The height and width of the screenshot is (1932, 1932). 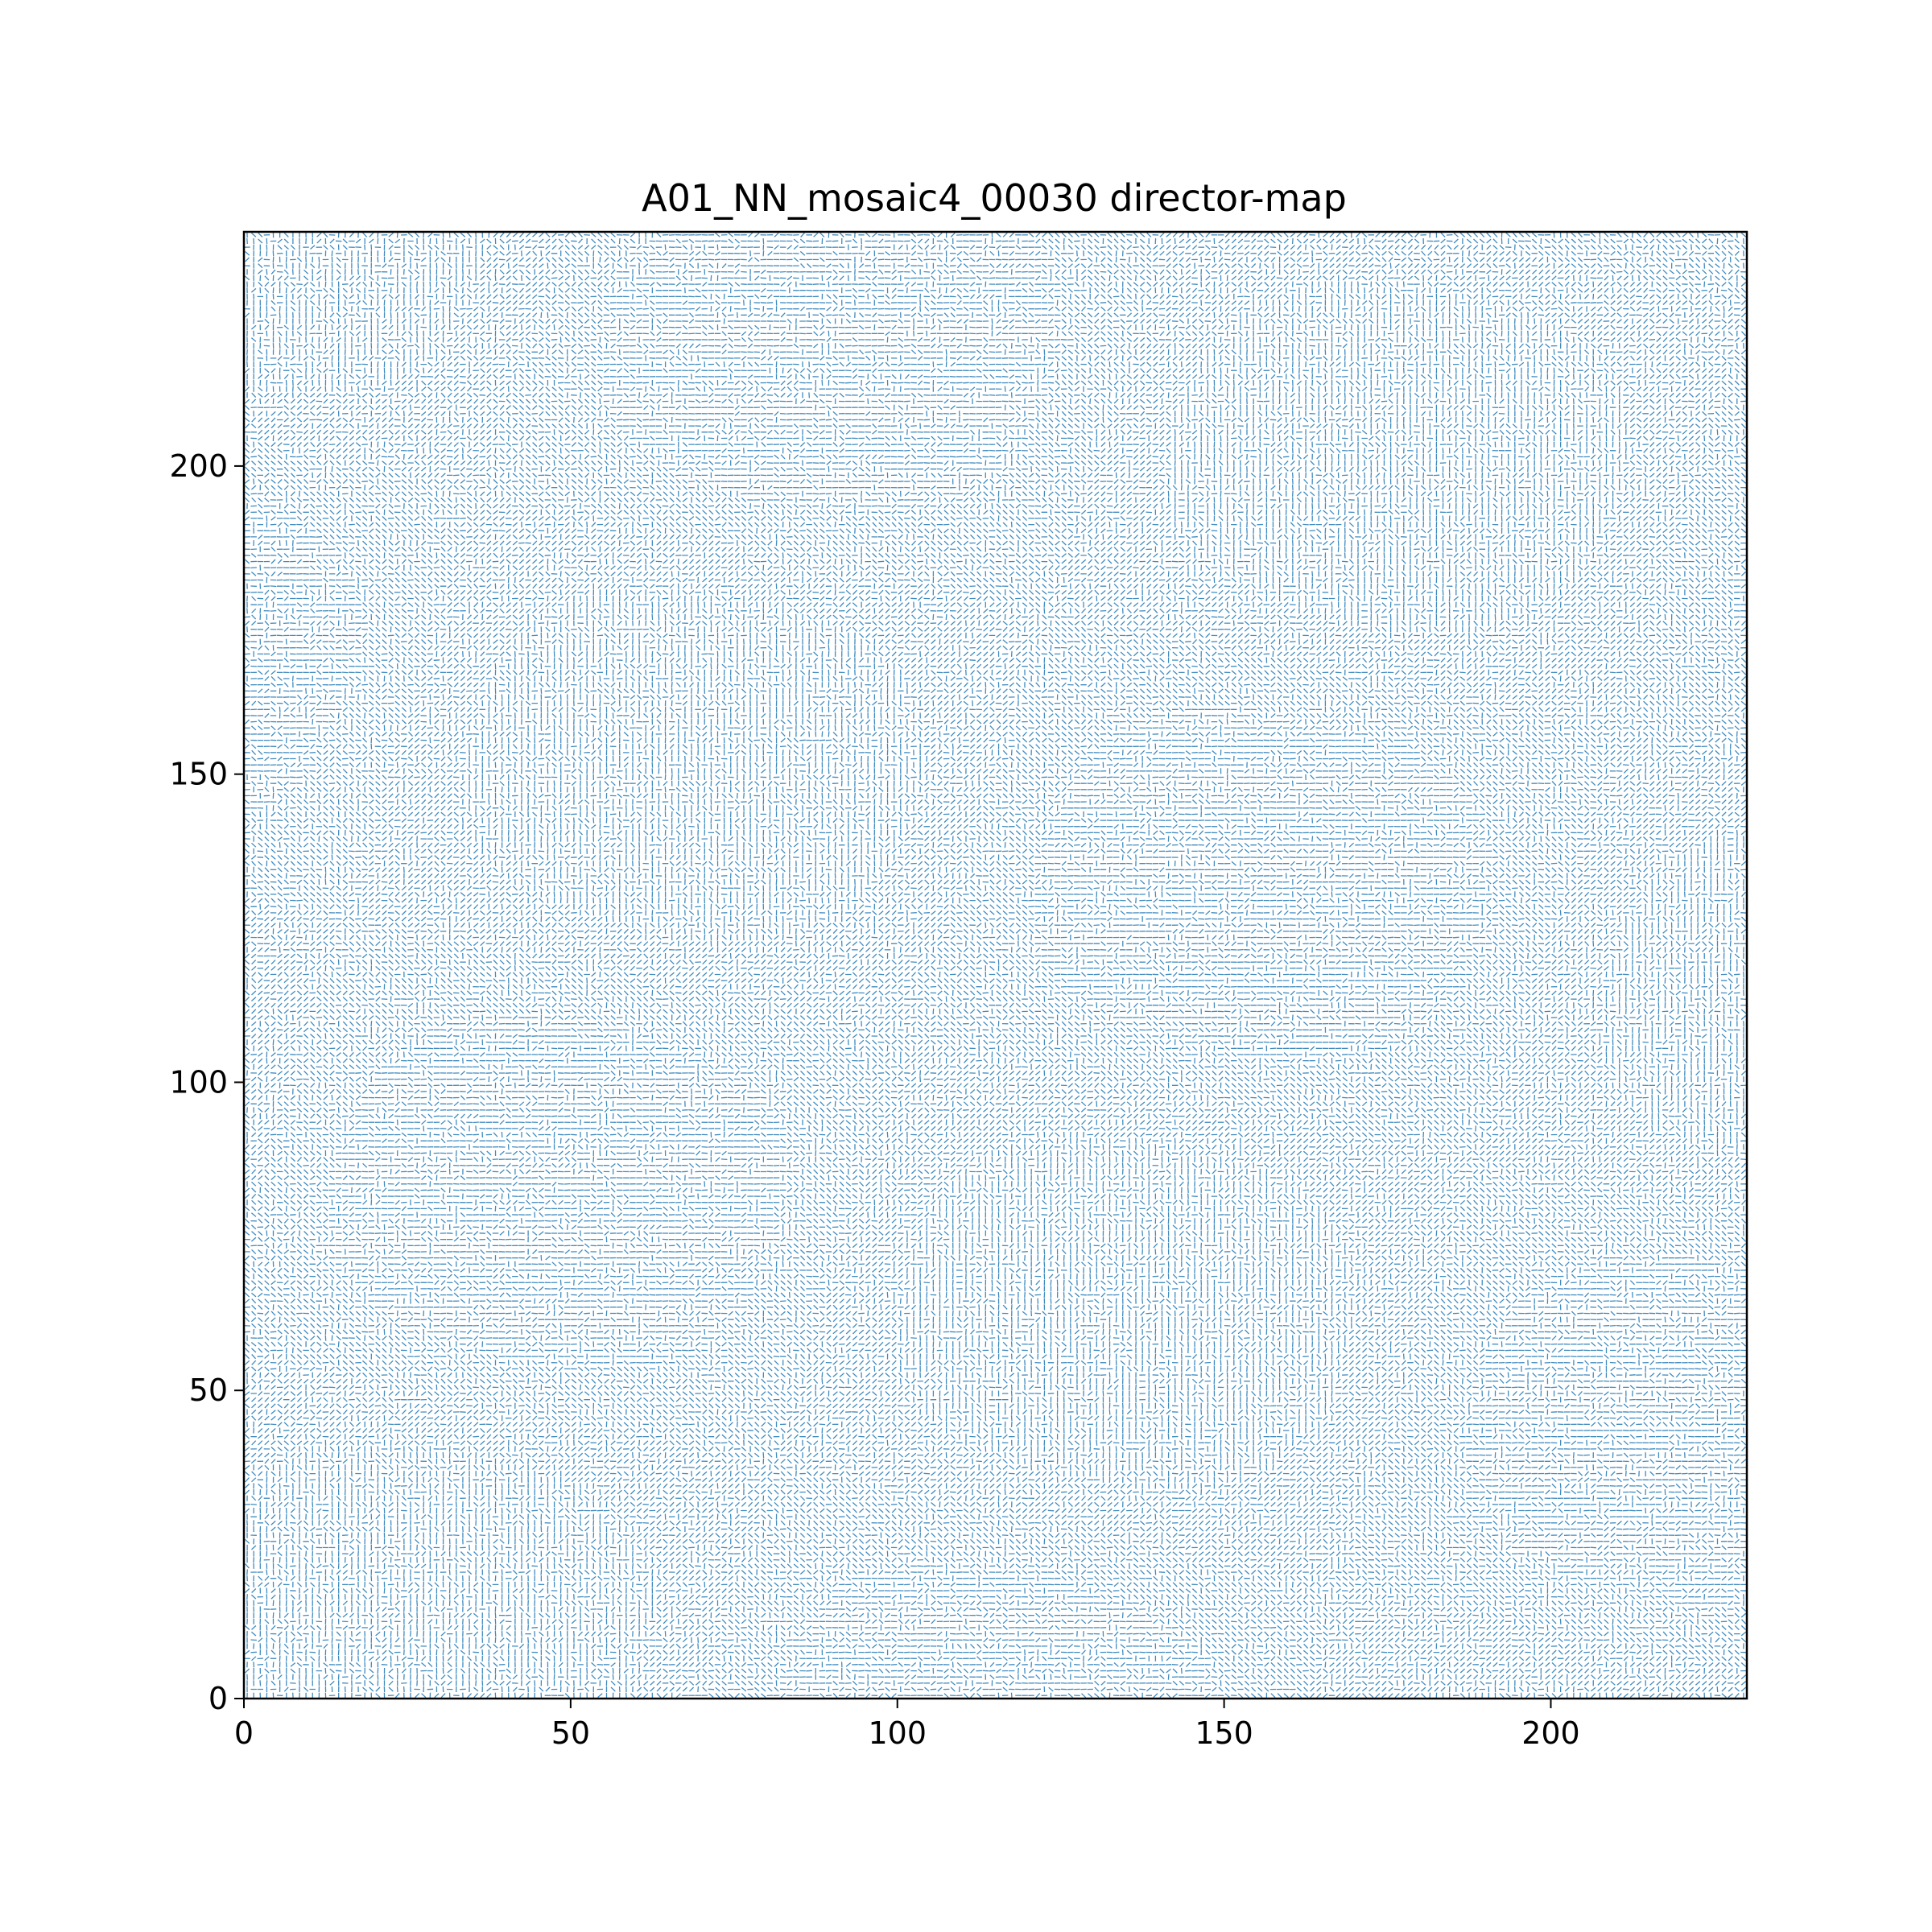 I want to click on x-tick-label: 0, so click(x=244, y=1733).